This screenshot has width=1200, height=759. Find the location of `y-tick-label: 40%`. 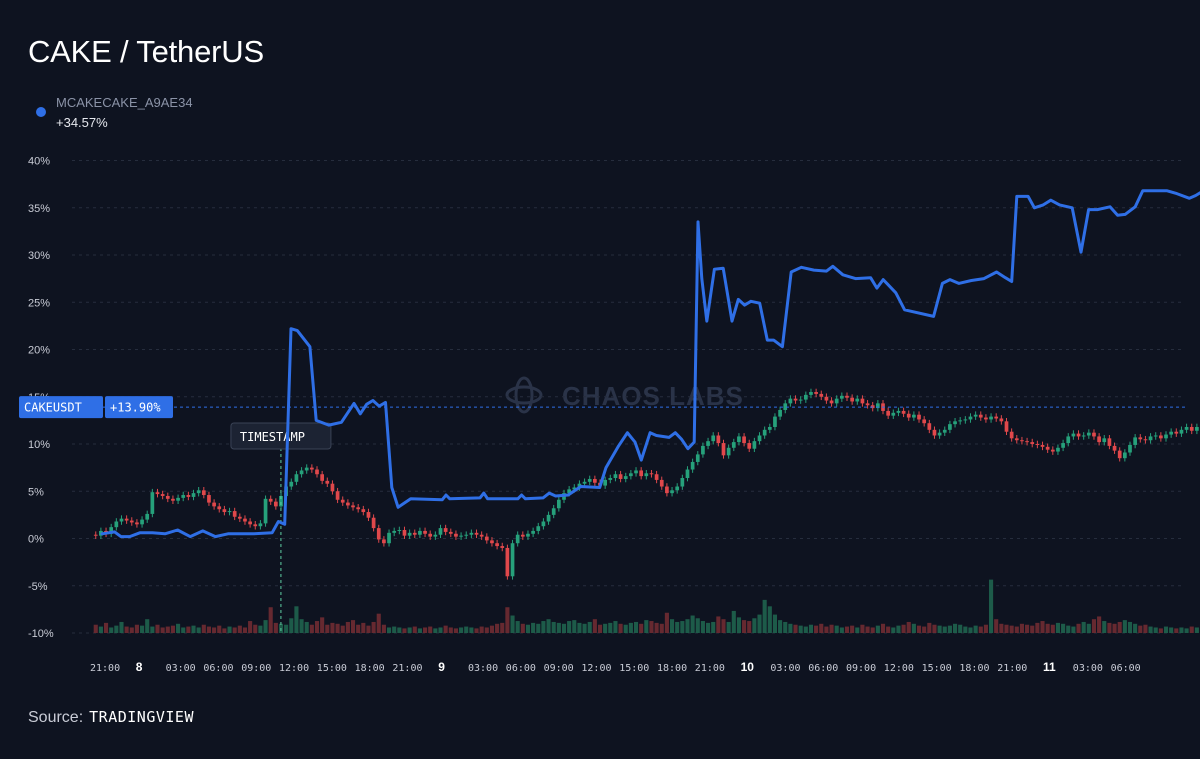

y-tick-label: 40% is located at coordinates (39, 162).